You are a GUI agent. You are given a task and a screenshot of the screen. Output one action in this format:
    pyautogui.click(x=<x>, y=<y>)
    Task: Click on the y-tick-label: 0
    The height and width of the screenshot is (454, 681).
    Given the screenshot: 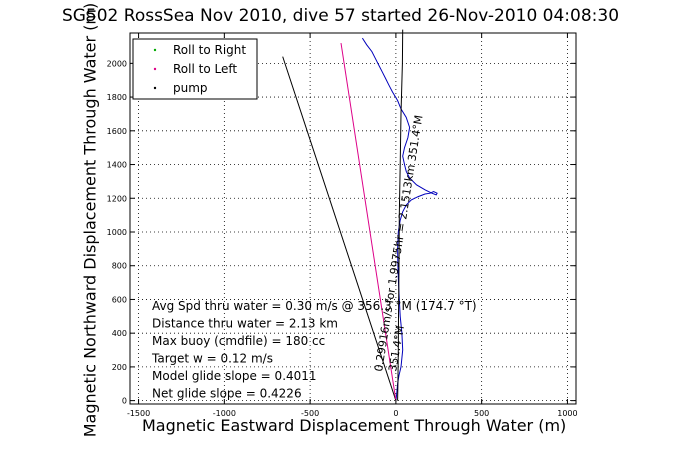 What is the action you would take?
    pyautogui.click(x=124, y=401)
    